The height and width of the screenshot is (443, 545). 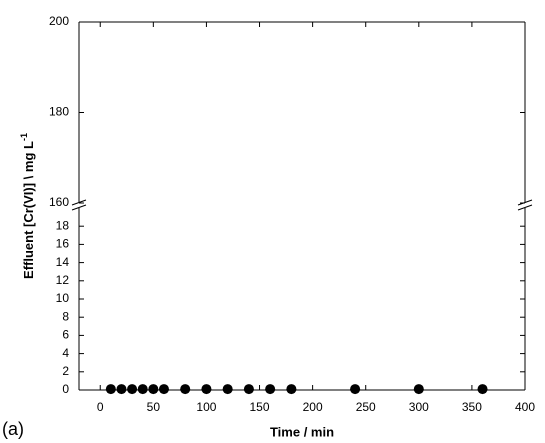 I want to click on x-tick-label: 50, so click(x=154, y=407).